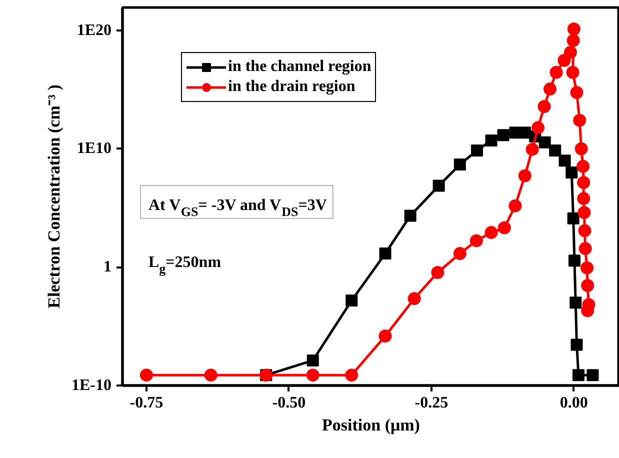 The width and height of the screenshot is (619, 458). I want to click on x-tick-label: -0.50, so click(289, 403).